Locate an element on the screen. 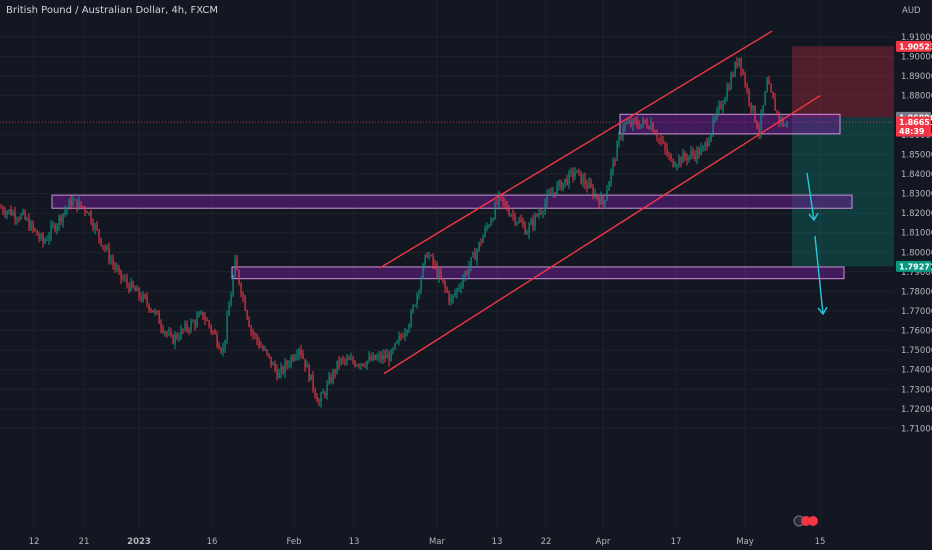 The width and height of the screenshot is (932, 550). support-zone-lower is located at coordinates (538, 273).